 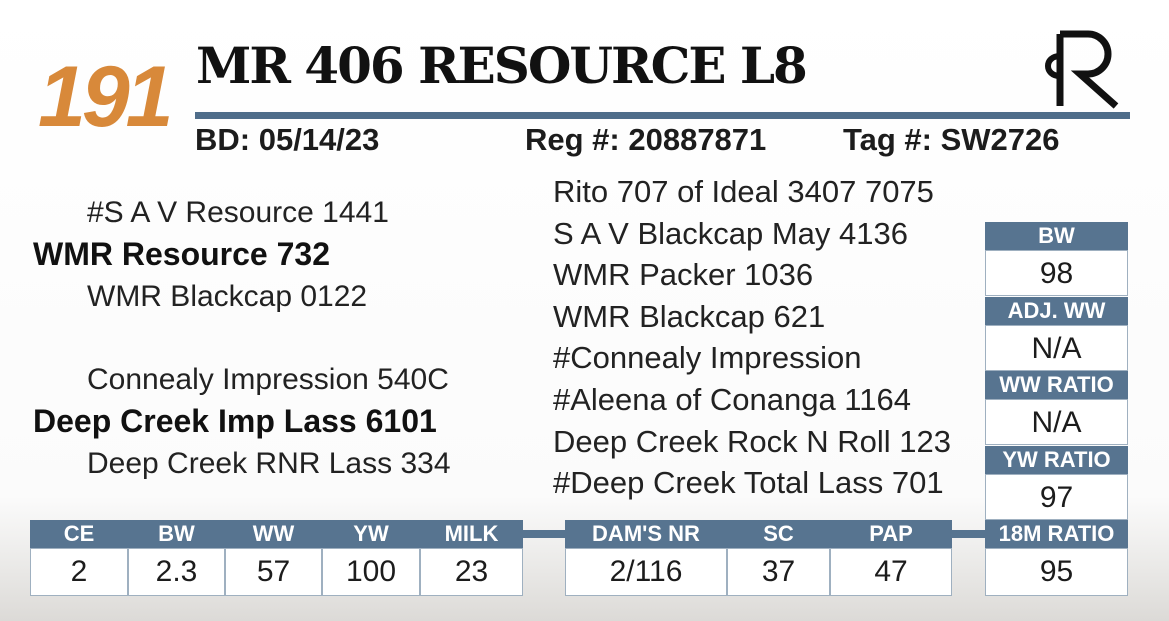 What do you see at coordinates (689, 316) in the screenshot?
I see `great-grandparent: WMR Blackcap 621` at bounding box center [689, 316].